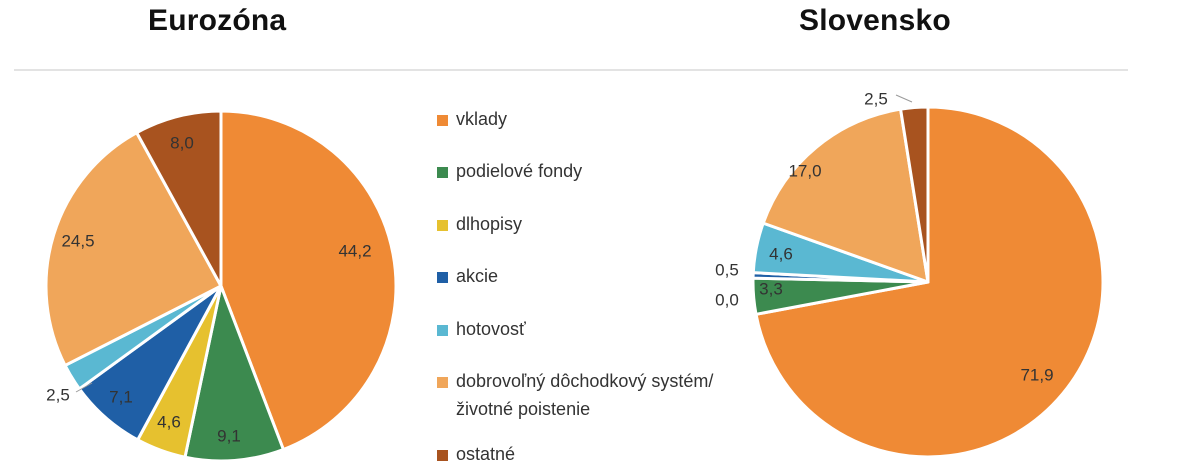 The image size is (1180, 474). I want to click on eurozona-data-label: 44,2, so click(354, 250).